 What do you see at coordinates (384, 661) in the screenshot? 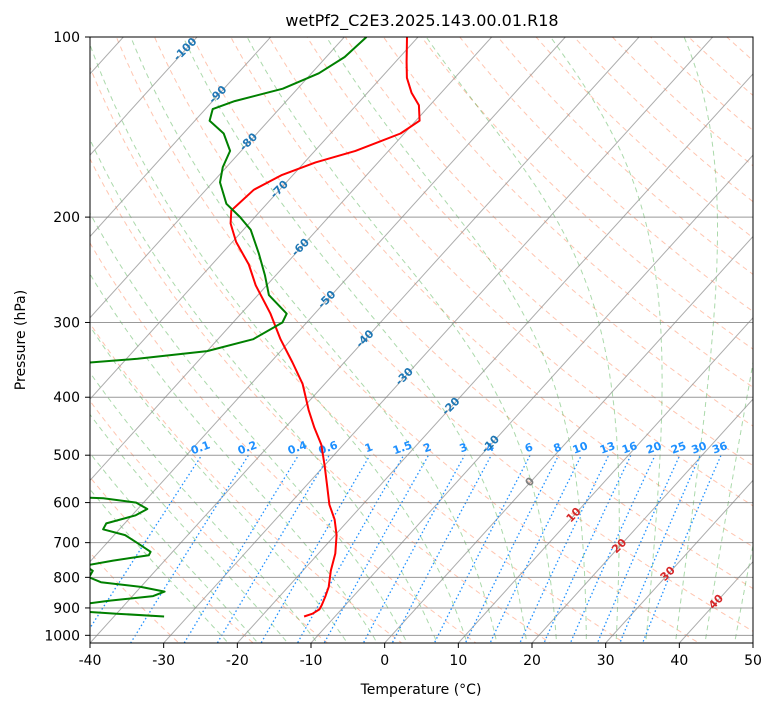
I see `x-tick-label: 0` at bounding box center [384, 661].